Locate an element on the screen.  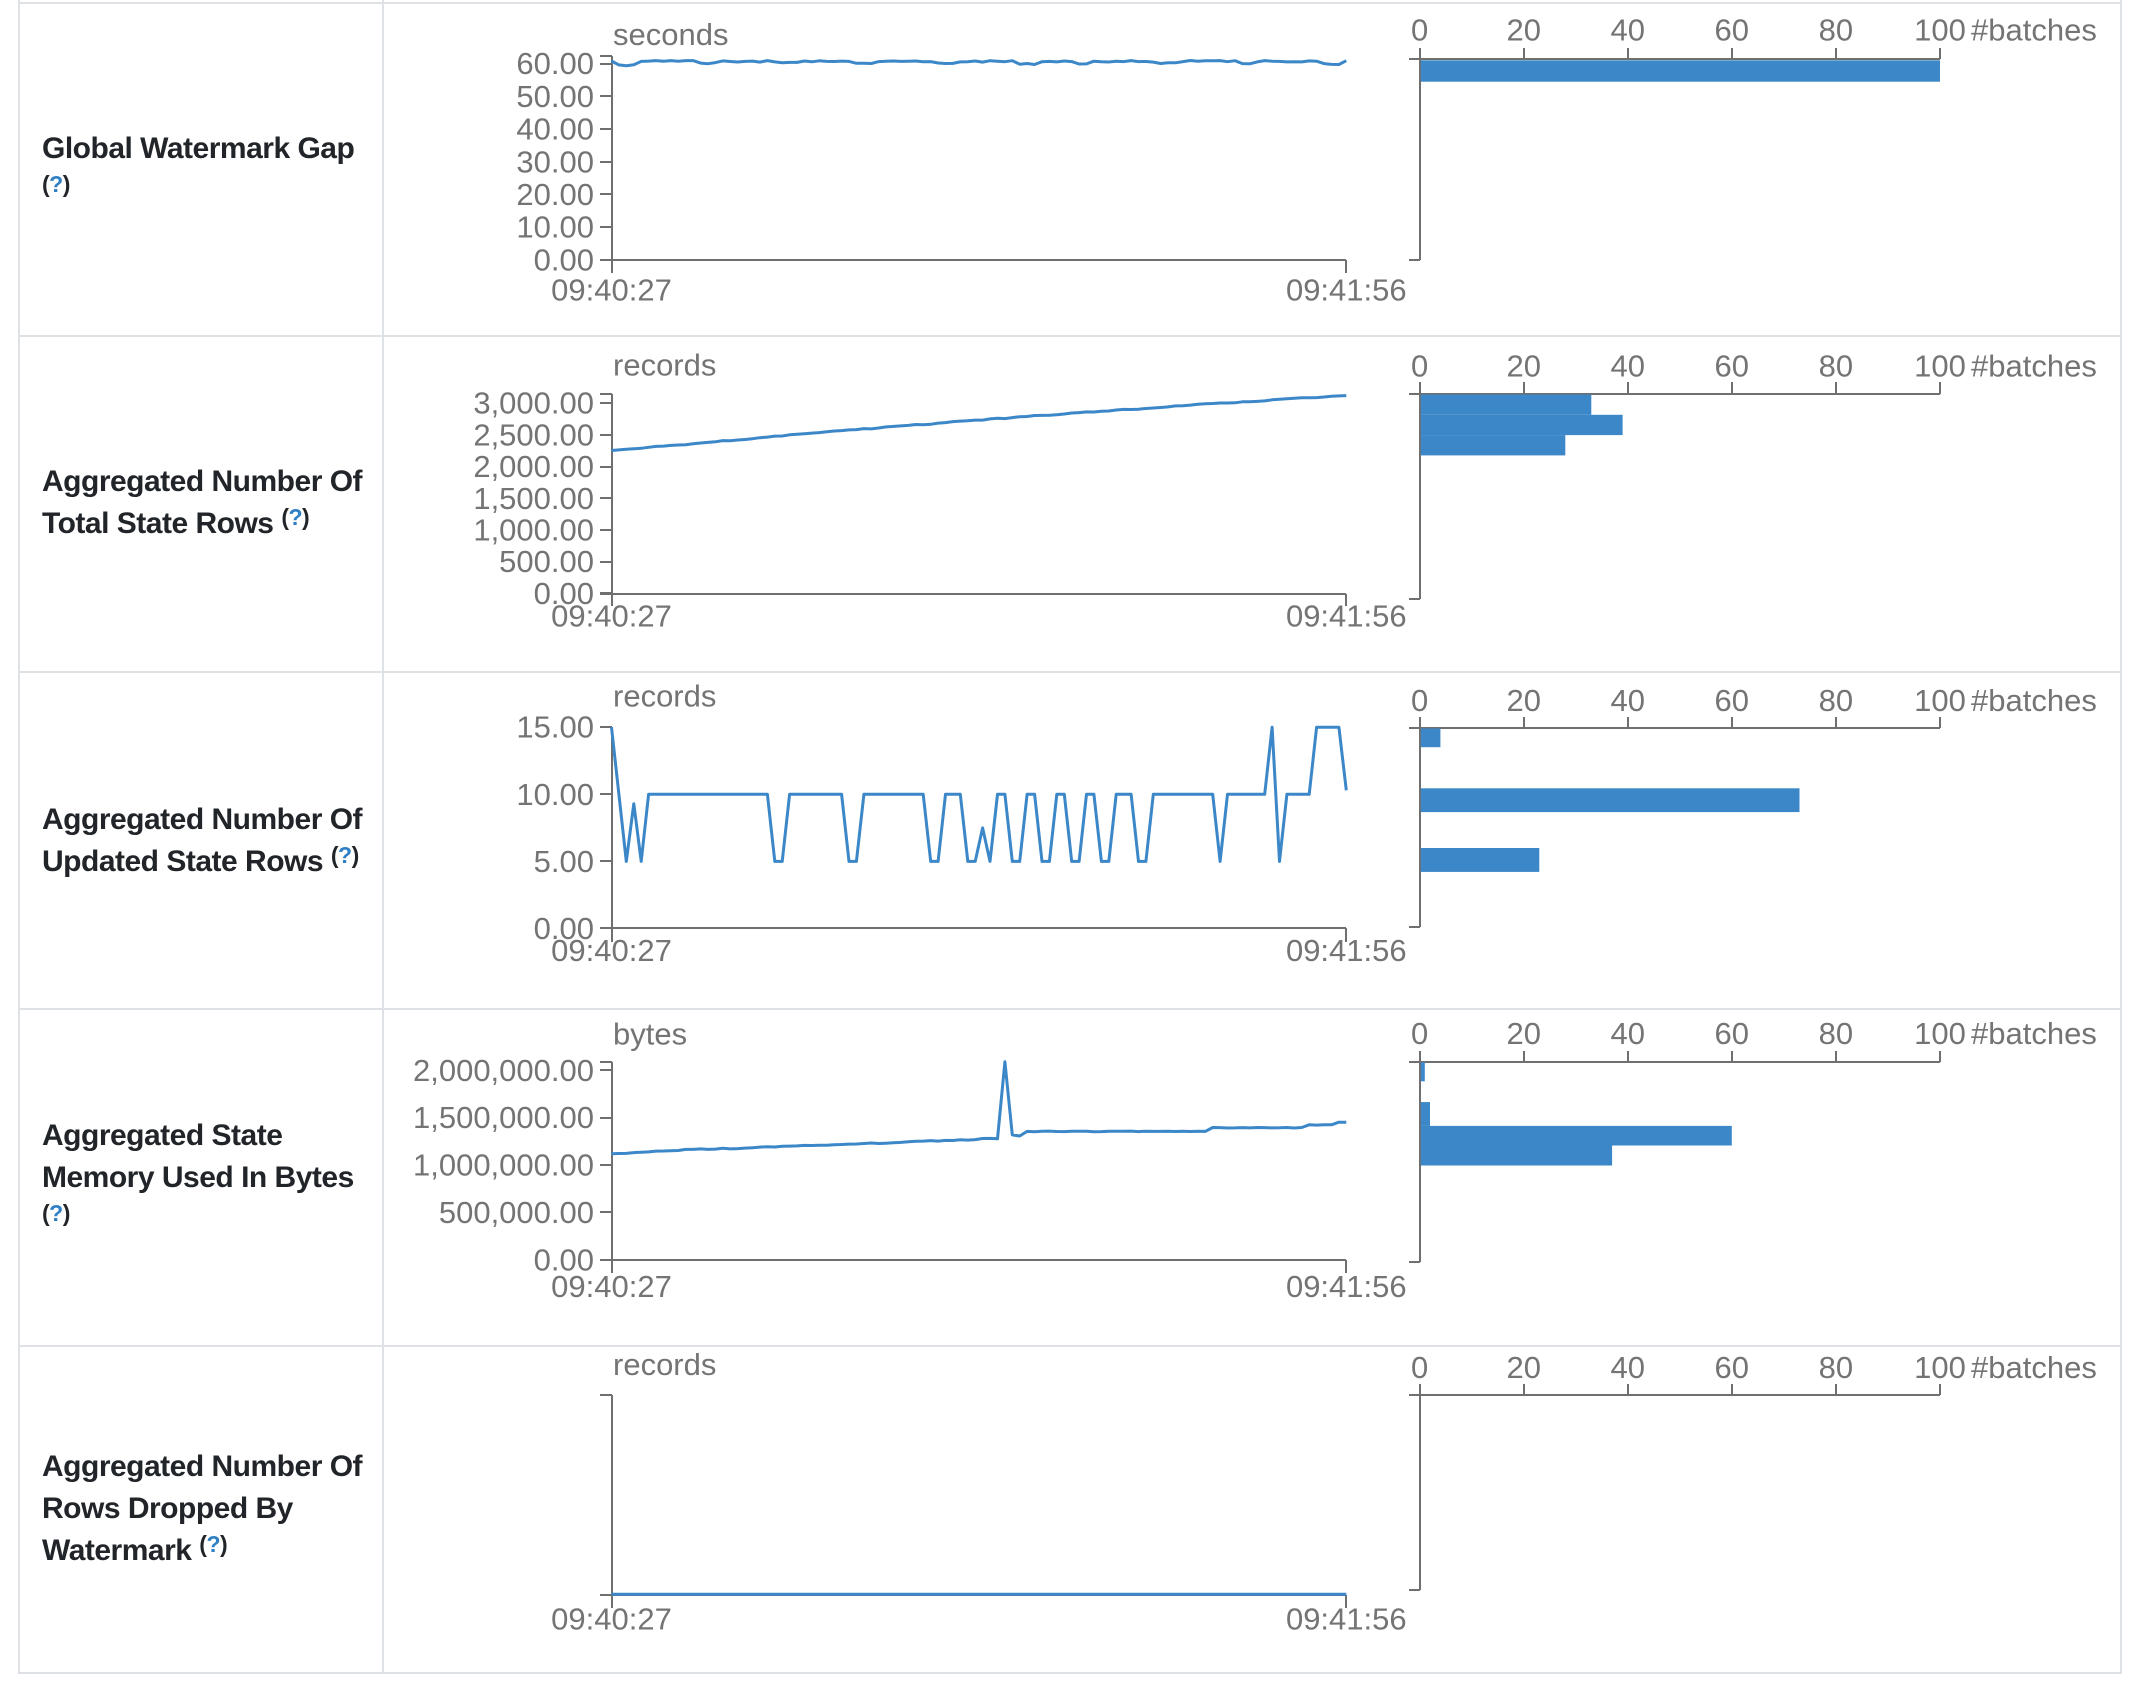
svg-text: 1,000.00 is located at coordinates (533, 530).